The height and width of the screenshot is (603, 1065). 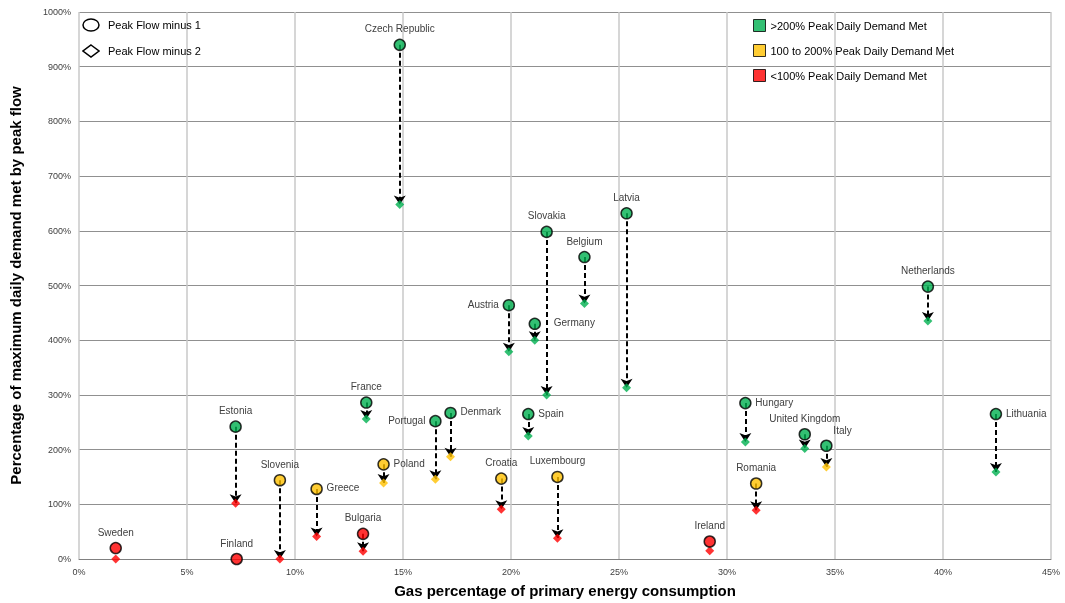 I want to click on annotation: Ireland, so click(x=710, y=525).